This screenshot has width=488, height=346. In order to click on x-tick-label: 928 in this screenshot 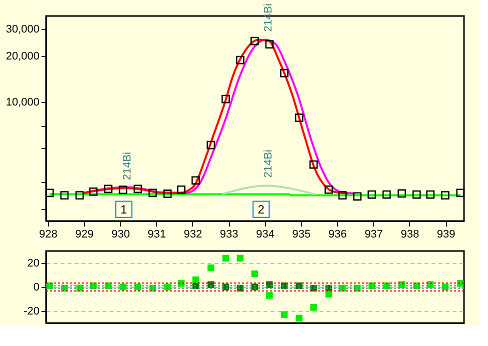, I will do `click(48, 234)`.